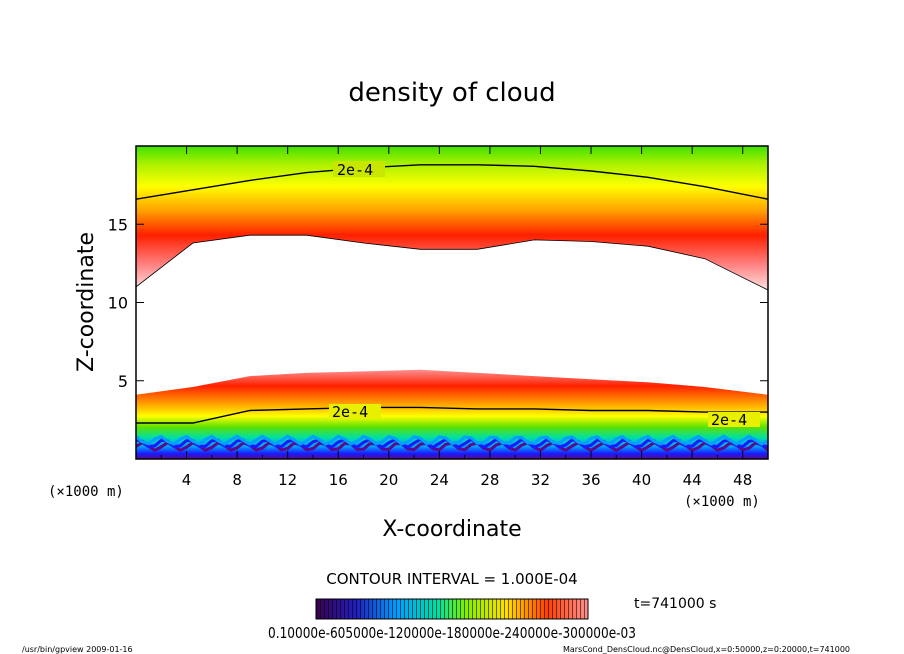  What do you see at coordinates (118, 303) in the screenshot?
I see `y-tick-label: 10` at bounding box center [118, 303].